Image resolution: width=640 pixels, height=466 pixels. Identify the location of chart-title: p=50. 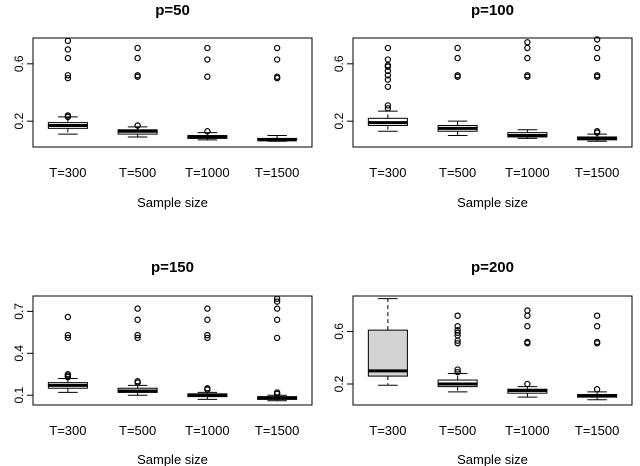
(172, 10).